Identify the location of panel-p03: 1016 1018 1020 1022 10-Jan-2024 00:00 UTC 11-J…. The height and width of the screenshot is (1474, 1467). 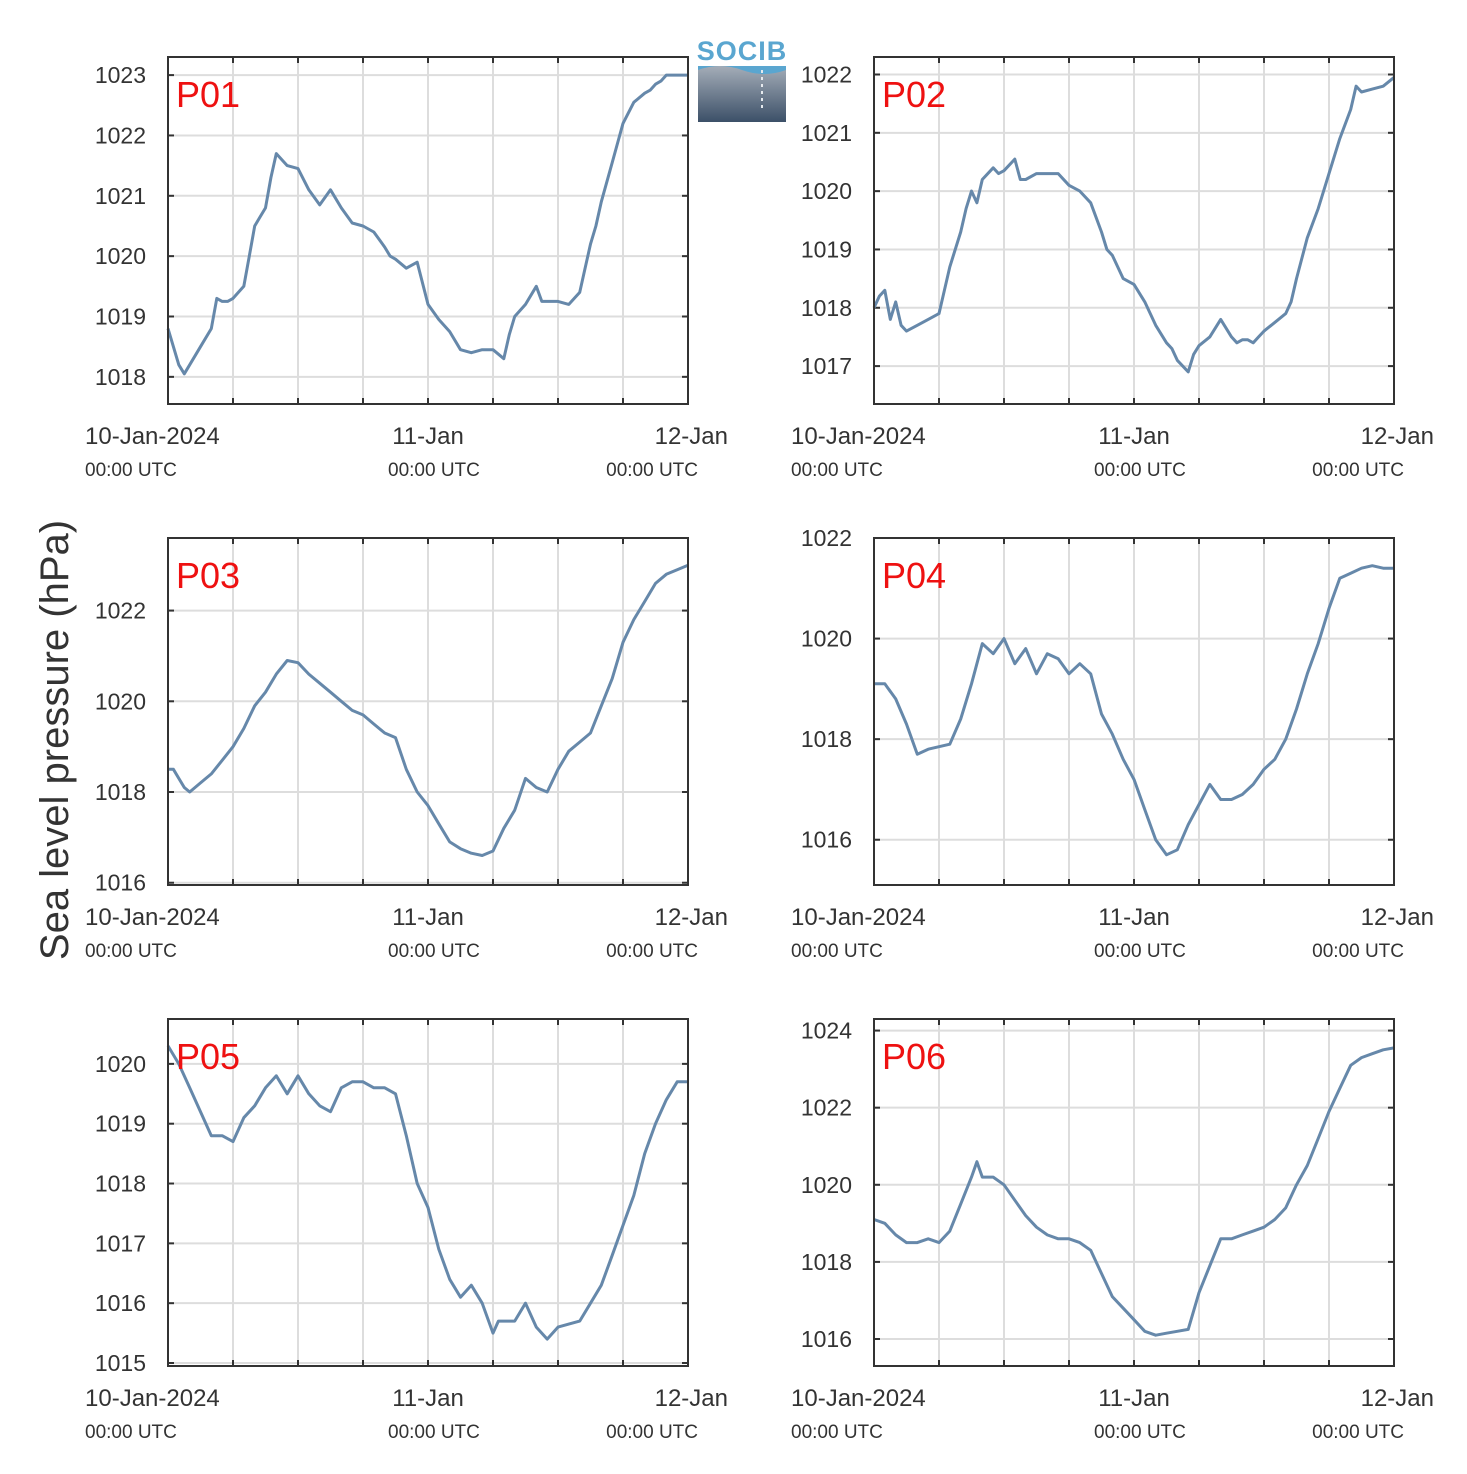
(406, 749).